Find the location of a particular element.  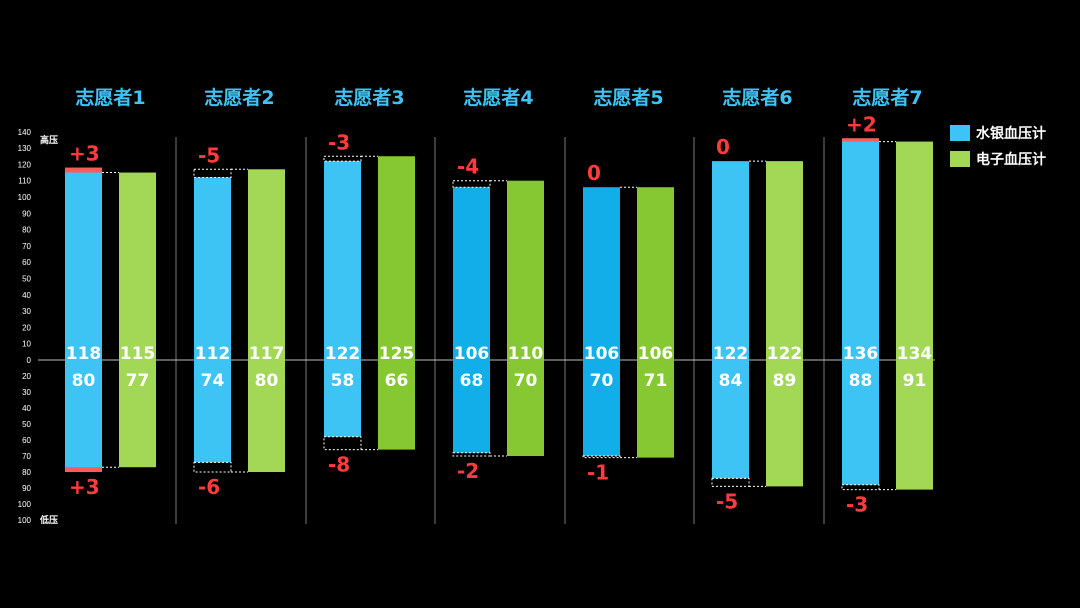

legend-item-mercury: 水银血压计 is located at coordinates (998, 133).